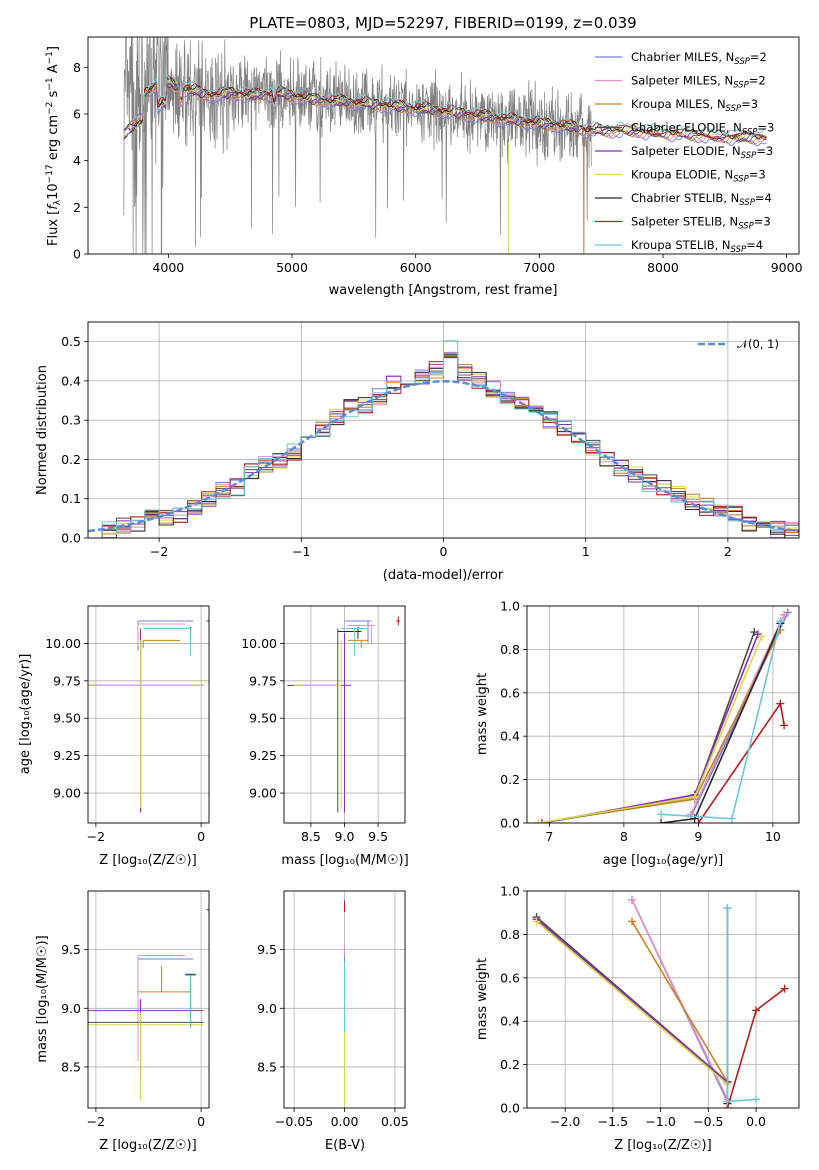 This screenshot has height=1170, width=819. What do you see at coordinates (482, 714) in the screenshot?
I see `massweight-age-ylabel: mass weight` at bounding box center [482, 714].